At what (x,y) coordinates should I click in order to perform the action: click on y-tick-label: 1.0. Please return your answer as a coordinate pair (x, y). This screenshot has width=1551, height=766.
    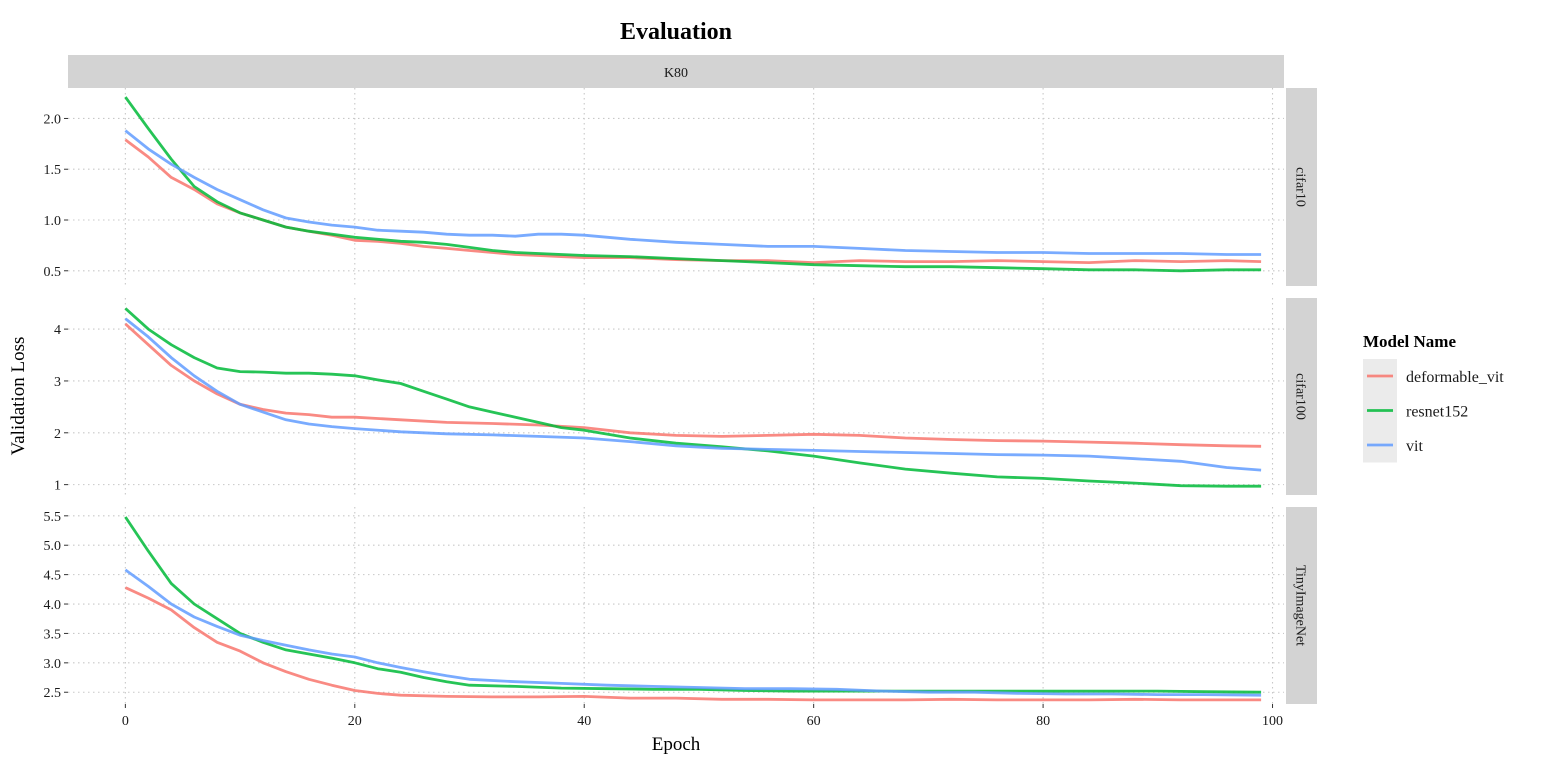
    Looking at the image, I should click on (53, 221).